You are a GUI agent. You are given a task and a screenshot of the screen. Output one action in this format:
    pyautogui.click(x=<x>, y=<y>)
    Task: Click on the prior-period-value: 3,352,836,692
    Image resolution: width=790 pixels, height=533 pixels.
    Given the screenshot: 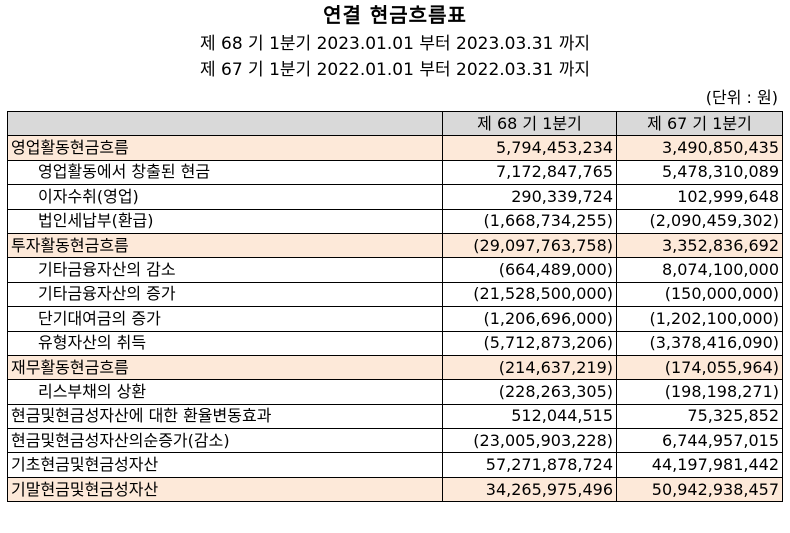 What is the action you would take?
    pyautogui.click(x=699, y=245)
    